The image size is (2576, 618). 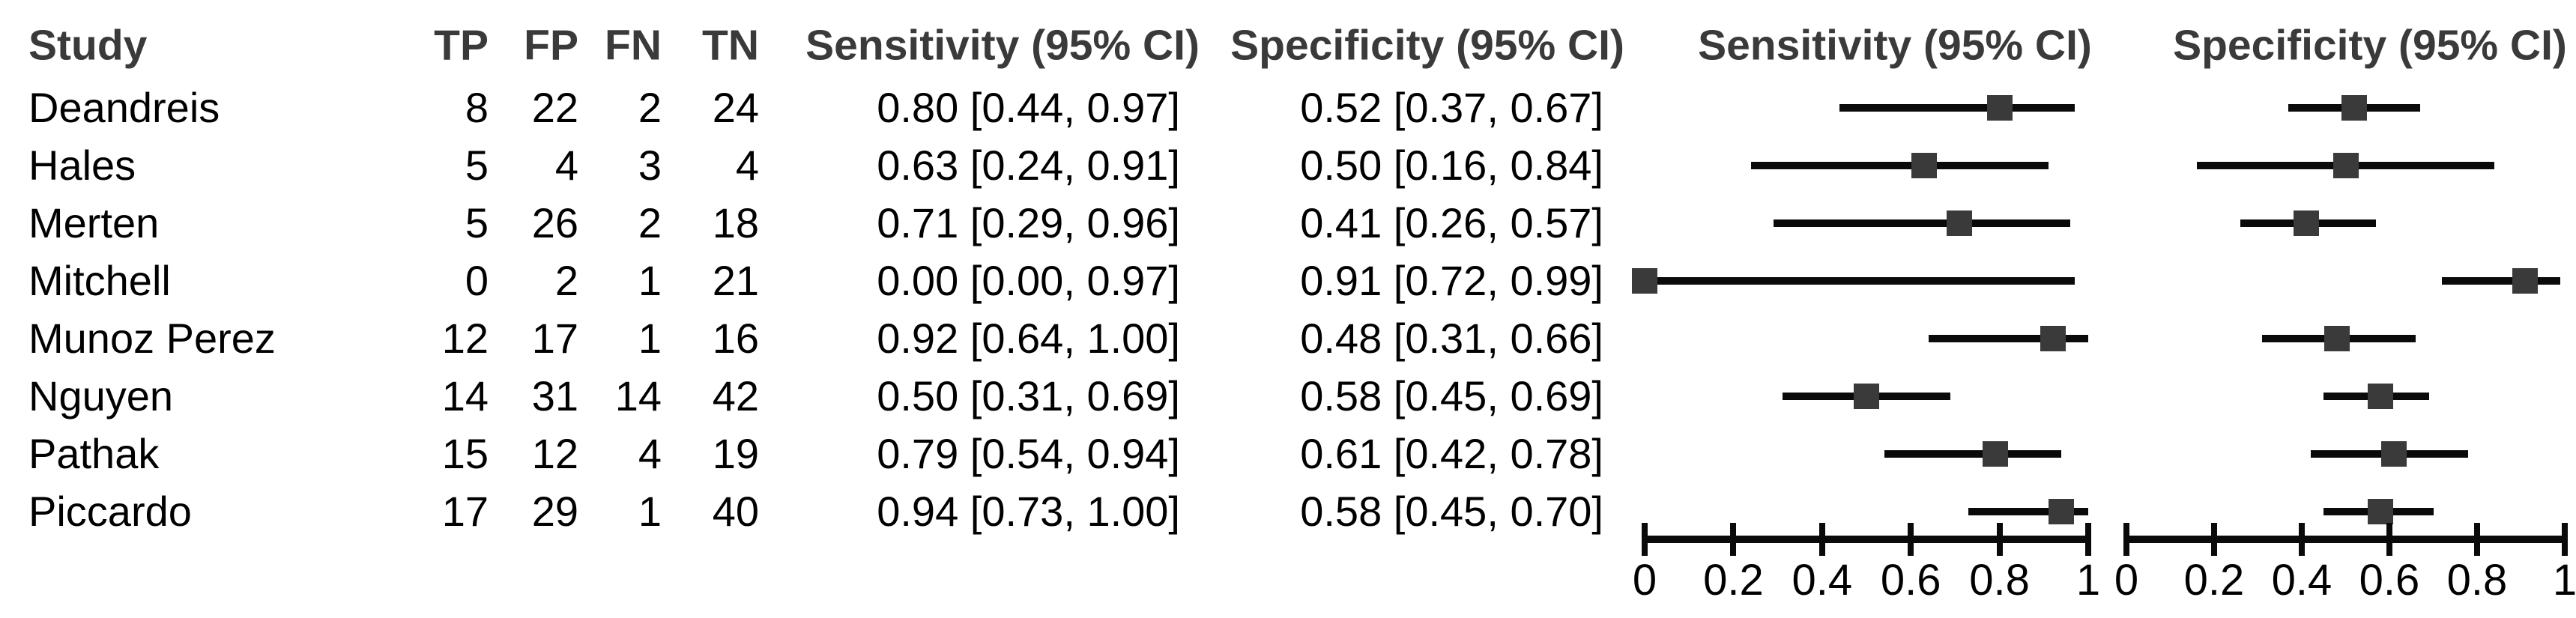 I want to click on fn-value: 14, so click(x=638, y=395).